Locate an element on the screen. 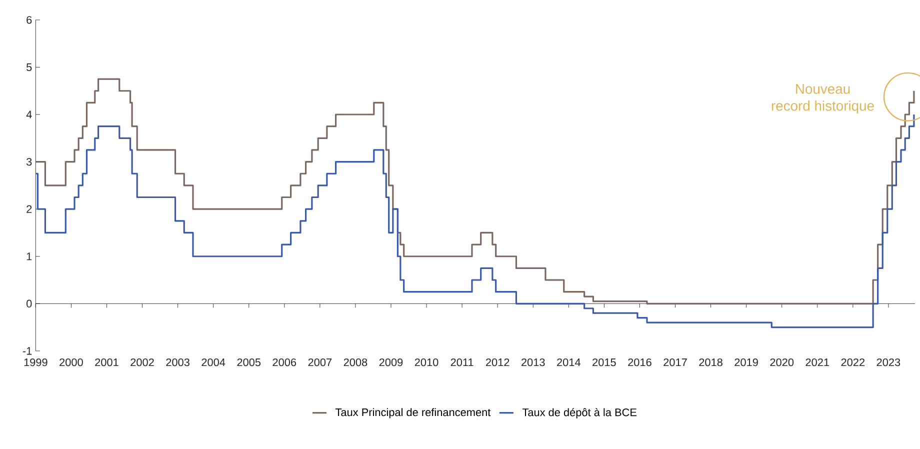  x-tick-label: 2007 is located at coordinates (320, 362).